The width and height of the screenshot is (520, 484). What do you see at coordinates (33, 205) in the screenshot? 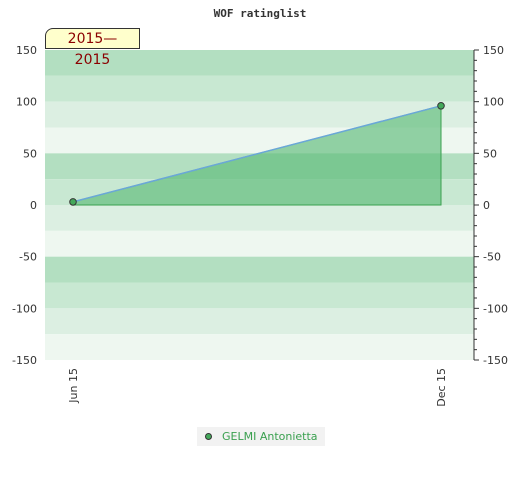
I see `y-tick-label-left: 0` at bounding box center [33, 205].